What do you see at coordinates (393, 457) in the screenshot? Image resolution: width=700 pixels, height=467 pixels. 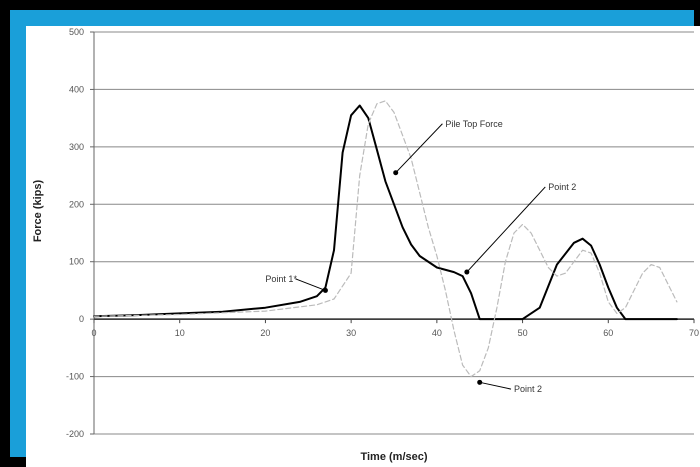 I see `x-axis-title: Time (m/sec)` at bounding box center [393, 457].